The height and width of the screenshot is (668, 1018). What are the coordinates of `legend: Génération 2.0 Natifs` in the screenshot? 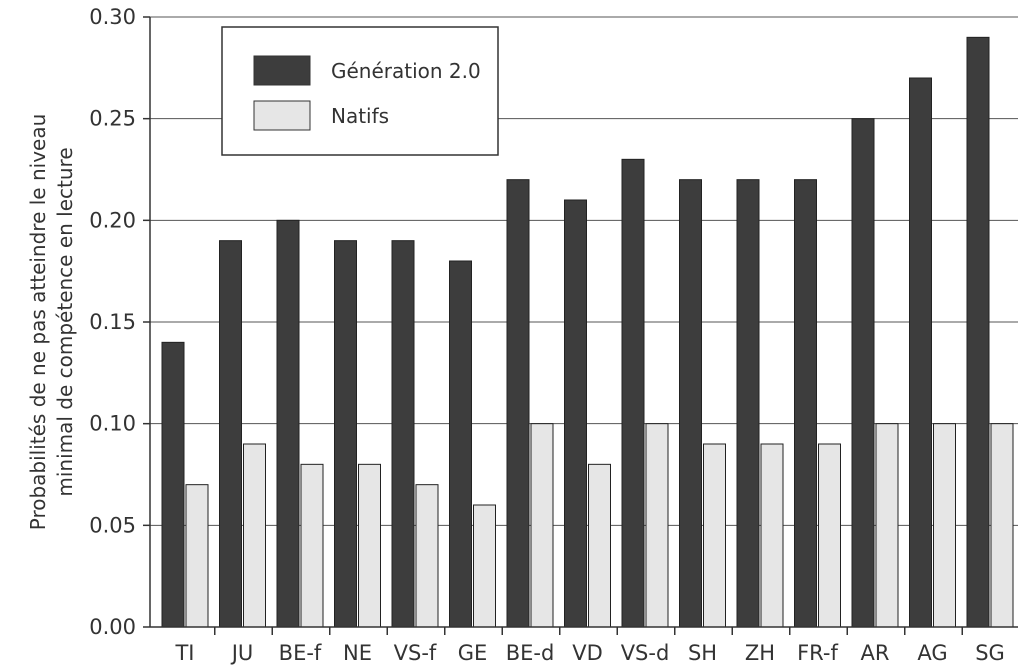 It's located at (360, 91).